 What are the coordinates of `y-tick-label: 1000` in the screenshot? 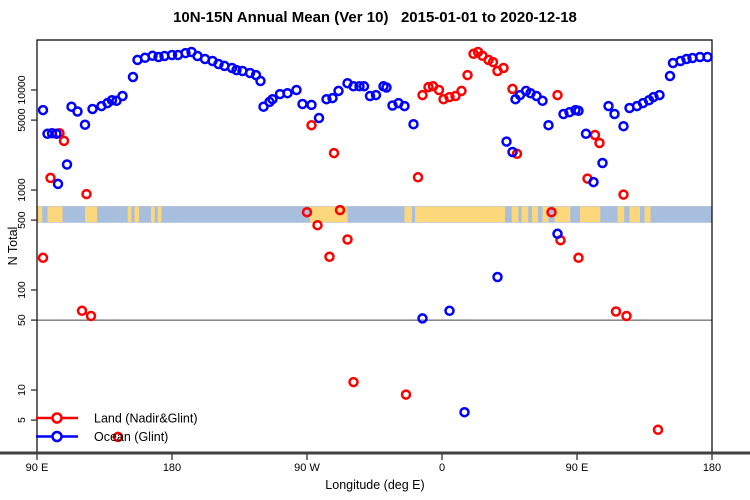 It's located at (22, 190).